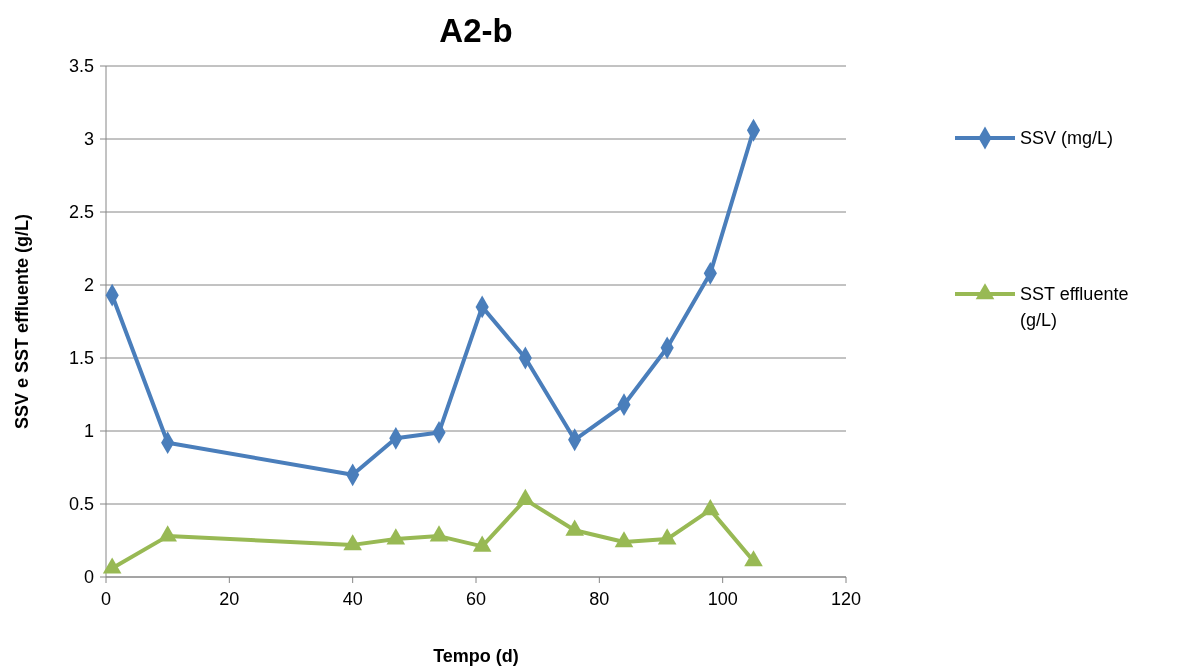 The width and height of the screenshot is (1179, 669). I want to click on y-tick-label: 0, so click(88, 577).